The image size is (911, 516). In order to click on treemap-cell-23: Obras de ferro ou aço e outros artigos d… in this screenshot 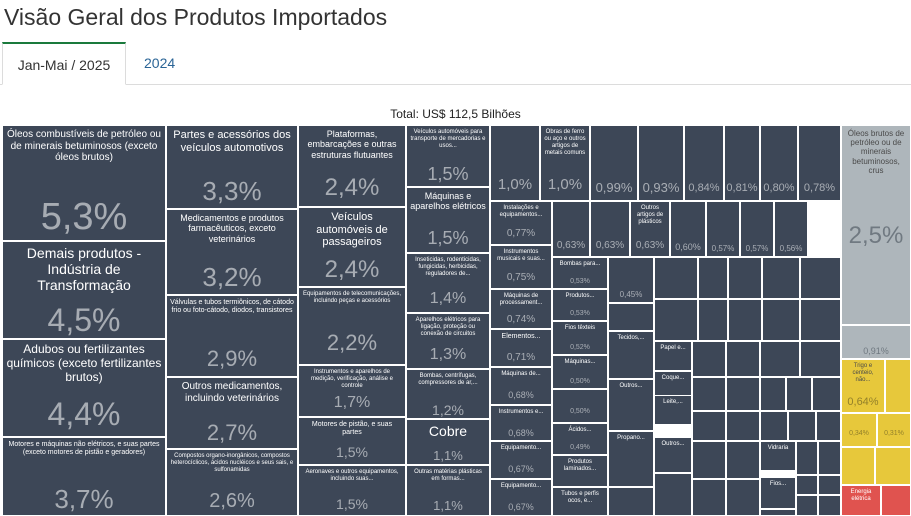, I will do `click(565, 163)`.